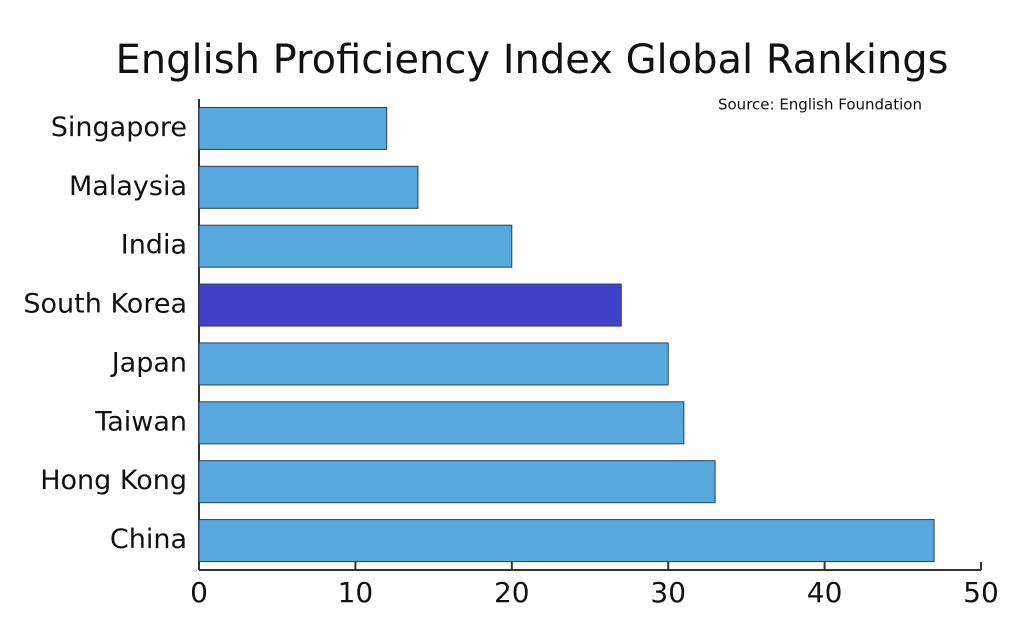  What do you see at coordinates (820, 105) in the screenshot?
I see `chart-source: Source: English Foundation` at bounding box center [820, 105].